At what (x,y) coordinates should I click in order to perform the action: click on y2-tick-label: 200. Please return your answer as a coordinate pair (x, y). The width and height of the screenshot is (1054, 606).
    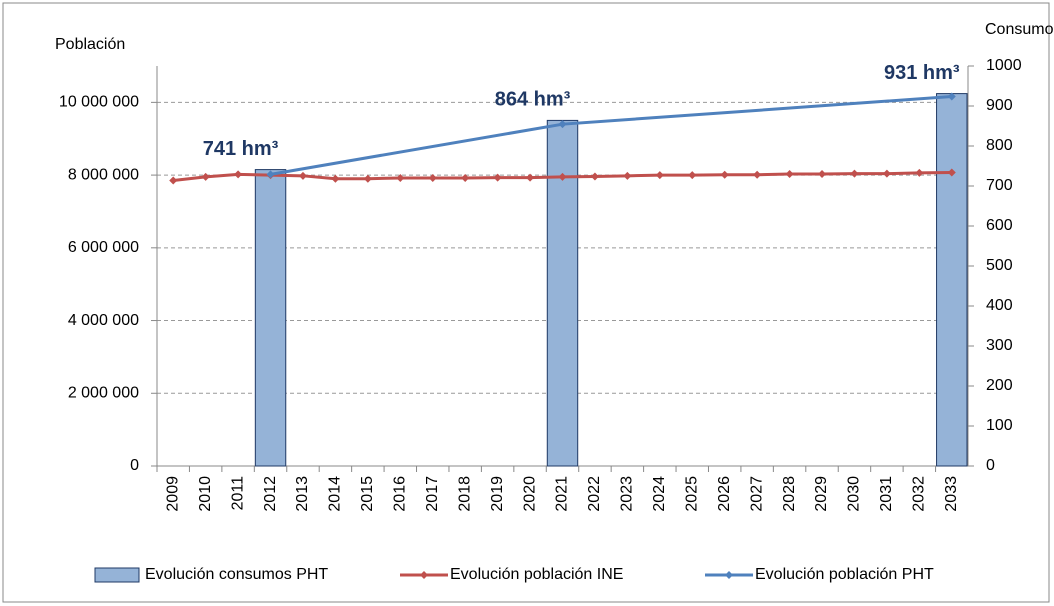
    Looking at the image, I should click on (999, 385).